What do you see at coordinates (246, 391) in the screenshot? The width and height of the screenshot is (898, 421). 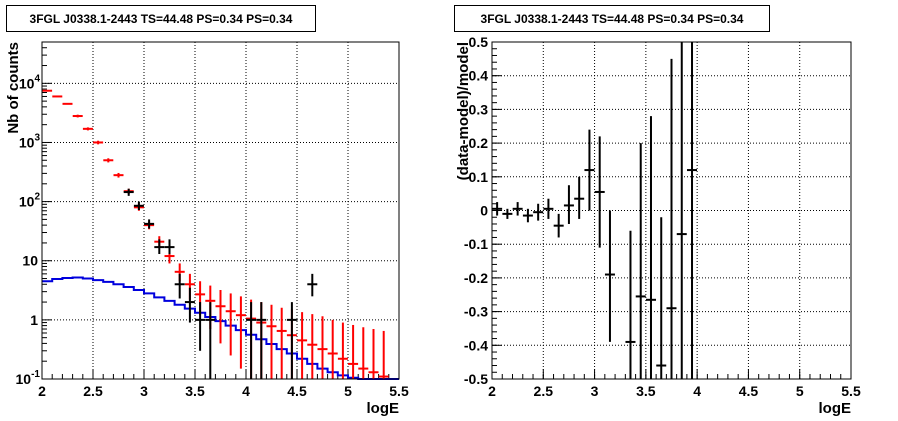 I see `left-x-tick-label: 4` at bounding box center [246, 391].